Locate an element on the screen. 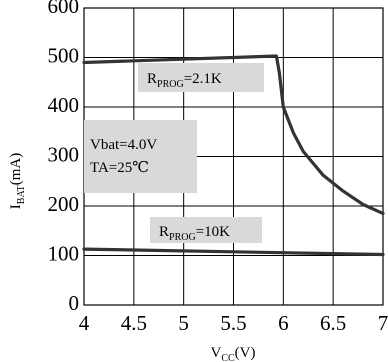 The width and height of the screenshot is (388, 362). x-axis-label-sub: CC is located at coordinates (228, 357).